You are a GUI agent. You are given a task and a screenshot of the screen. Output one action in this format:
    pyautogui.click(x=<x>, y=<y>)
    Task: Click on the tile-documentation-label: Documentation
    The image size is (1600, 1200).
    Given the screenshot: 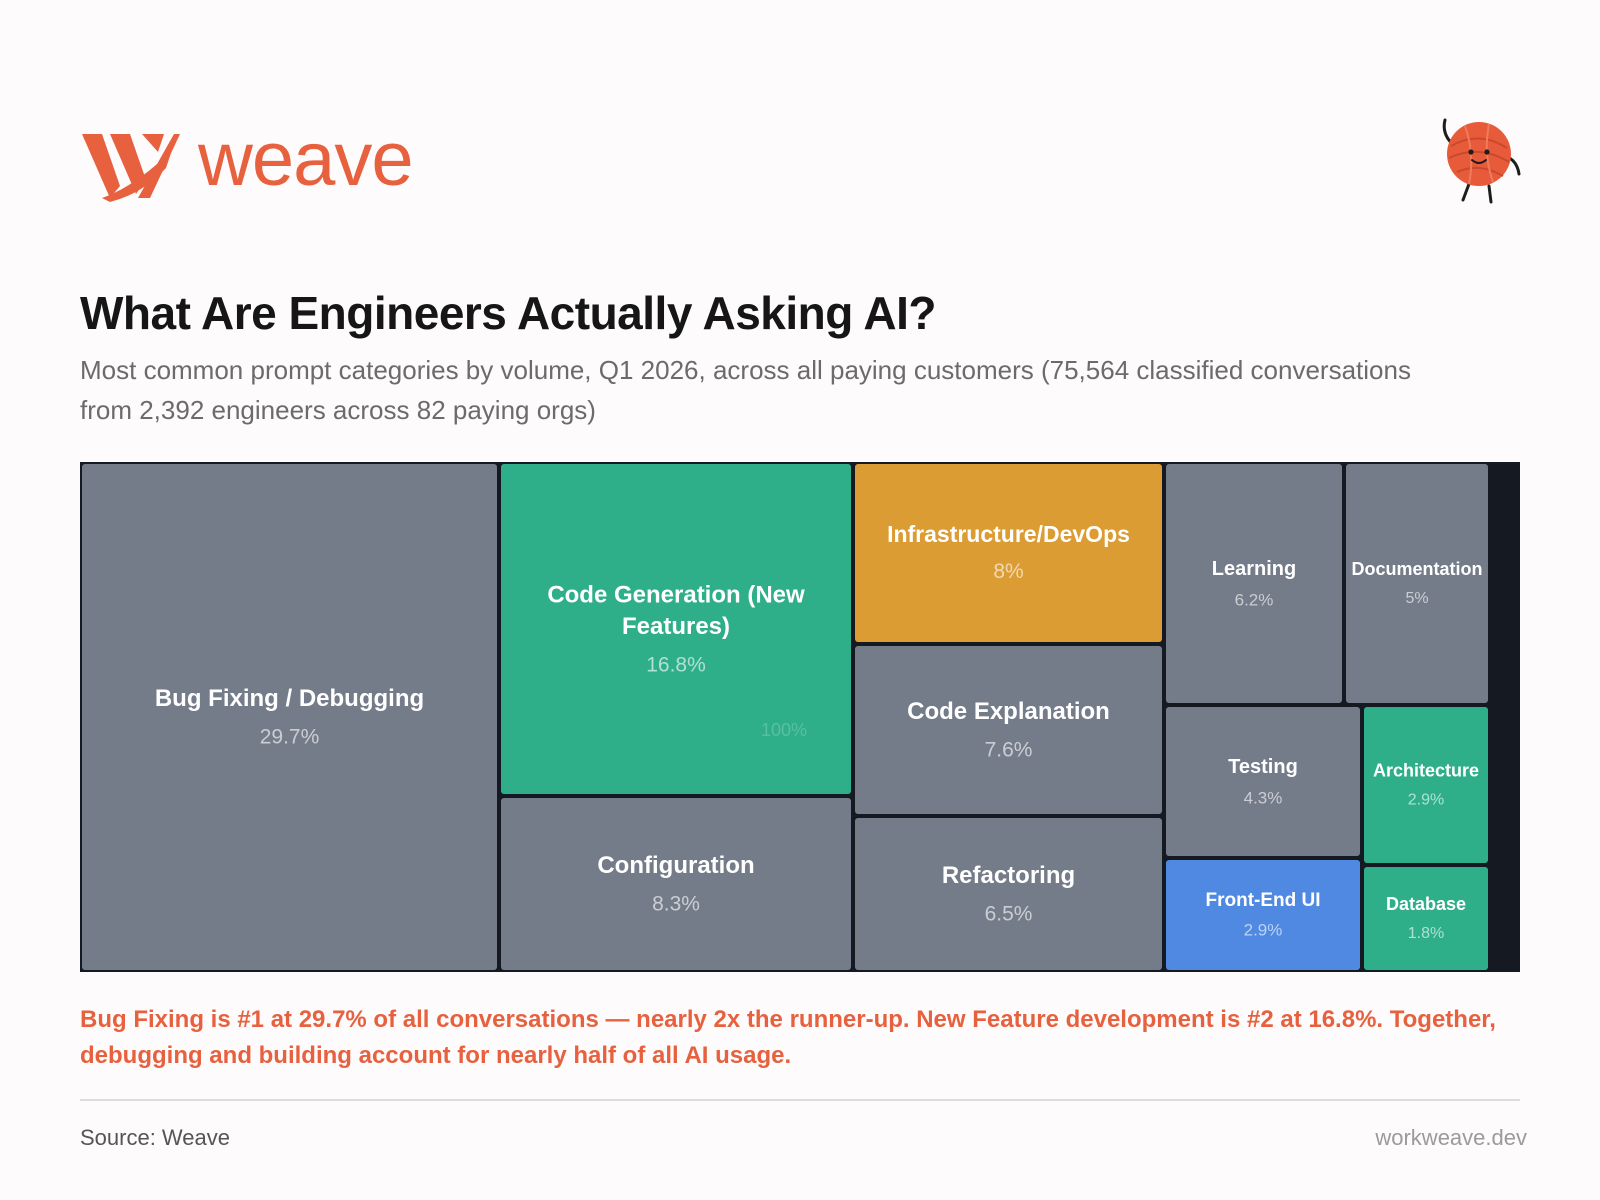 What is the action you would take?
    pyautogui.click(x=1416, y=569)
    